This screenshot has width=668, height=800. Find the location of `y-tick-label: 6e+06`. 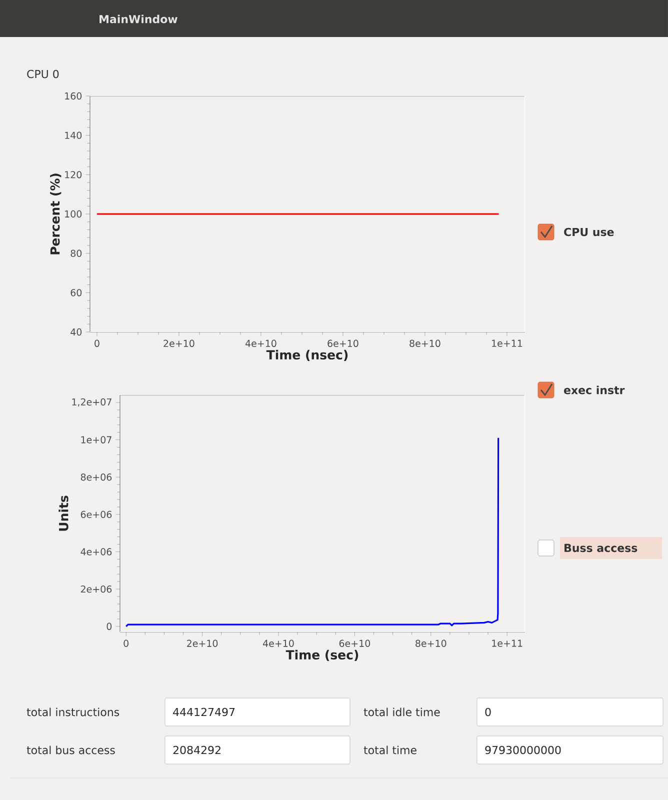

y-tick-label: 6e+06 is located at coordinates (96, 514).